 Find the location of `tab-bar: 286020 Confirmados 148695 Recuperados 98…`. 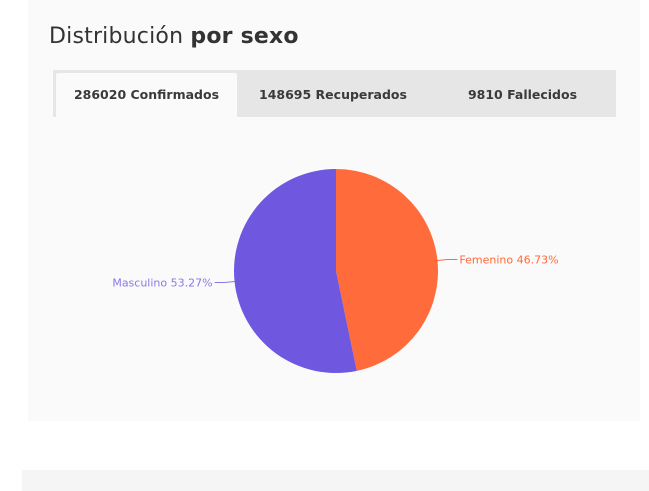

tab-bar: 286020 Confirmados 148695 Recuperados 98… is located at coordinates (334, 93).